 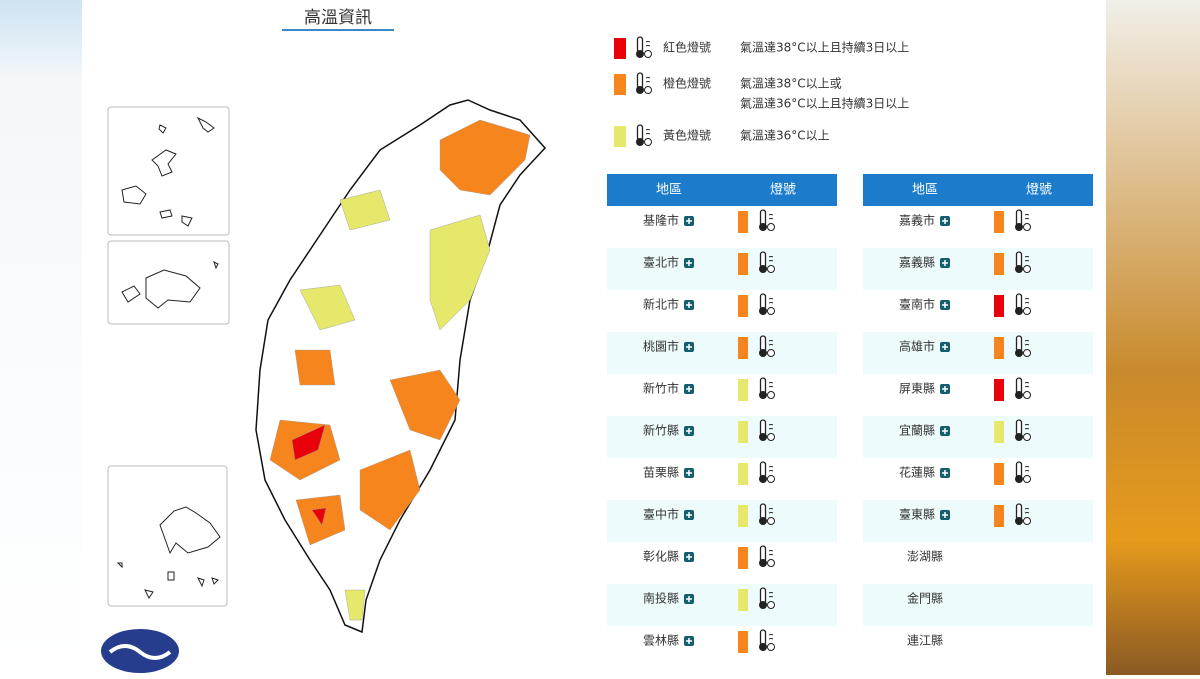 I want to click on region-name: 臺南市, so click(x=917, y=304).